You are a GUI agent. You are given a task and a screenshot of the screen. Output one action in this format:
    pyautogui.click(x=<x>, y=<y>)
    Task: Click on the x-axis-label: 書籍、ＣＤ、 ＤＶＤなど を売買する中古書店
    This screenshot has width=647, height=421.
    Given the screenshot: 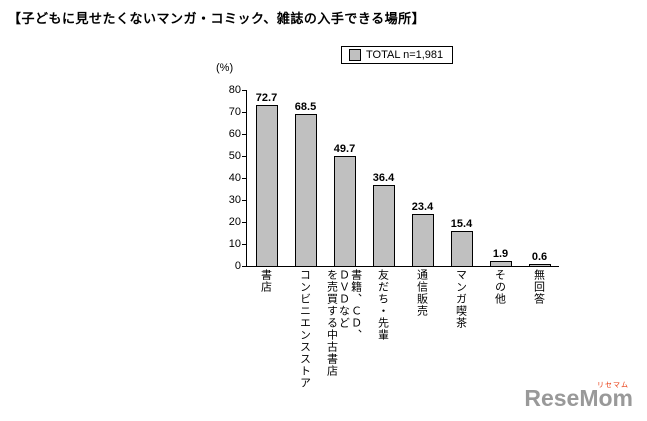 What is the action you would take?
    pyautogui.click(x=343, y=323)
    